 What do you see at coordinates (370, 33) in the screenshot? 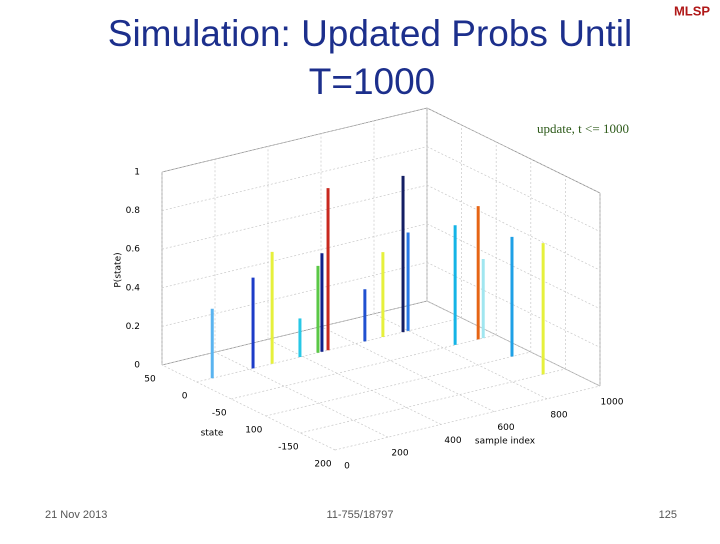
I see `slide-title: Simulation: Updated Probs Until` at bounding box center [370, 33].